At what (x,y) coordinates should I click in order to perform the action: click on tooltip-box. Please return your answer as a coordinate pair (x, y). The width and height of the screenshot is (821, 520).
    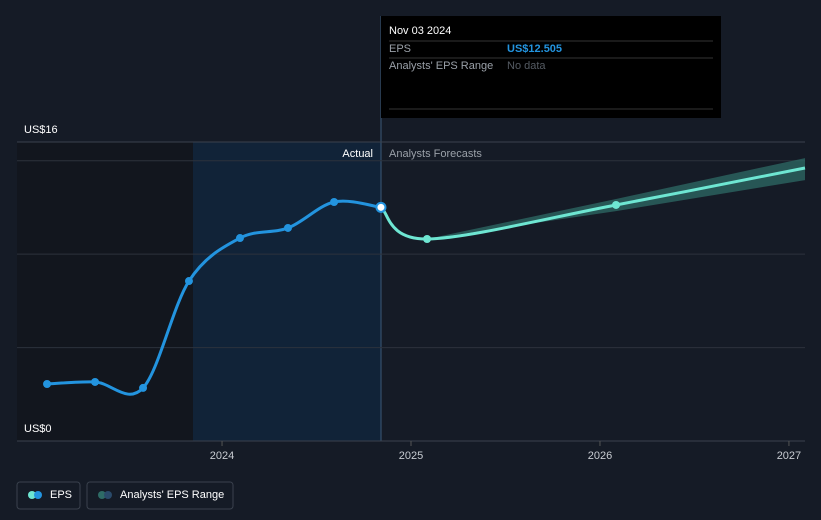
    Looking at the image, I should click on (551, 67).